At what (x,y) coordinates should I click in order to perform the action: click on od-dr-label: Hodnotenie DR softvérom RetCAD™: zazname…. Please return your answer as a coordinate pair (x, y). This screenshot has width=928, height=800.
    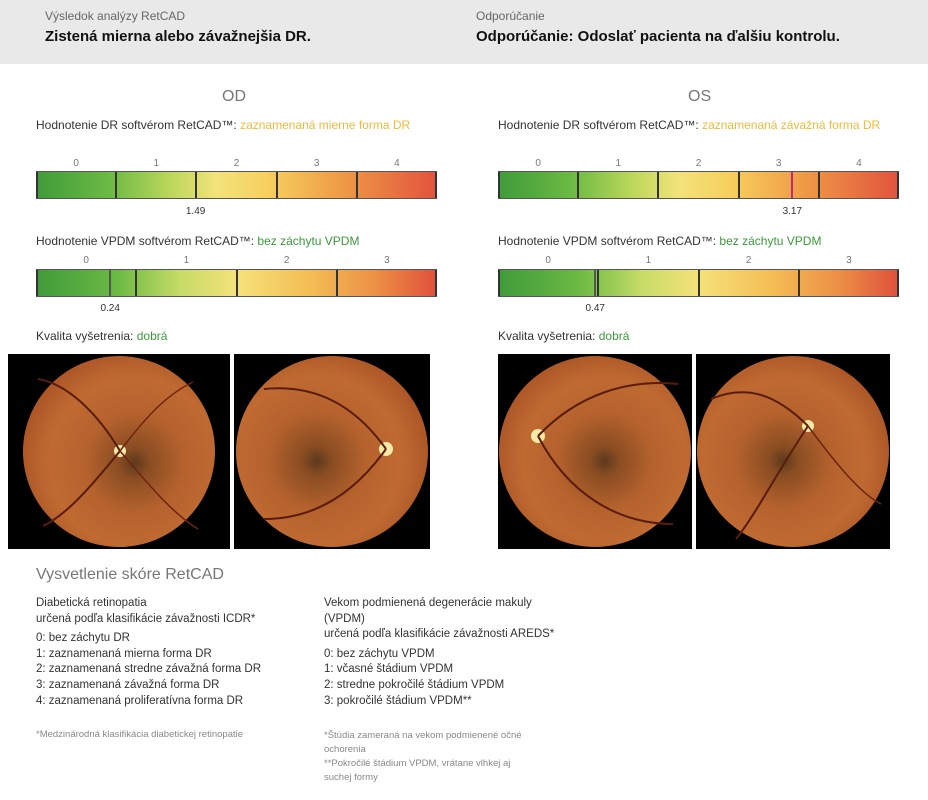
    Looking at the image, I should click on (223, 125).